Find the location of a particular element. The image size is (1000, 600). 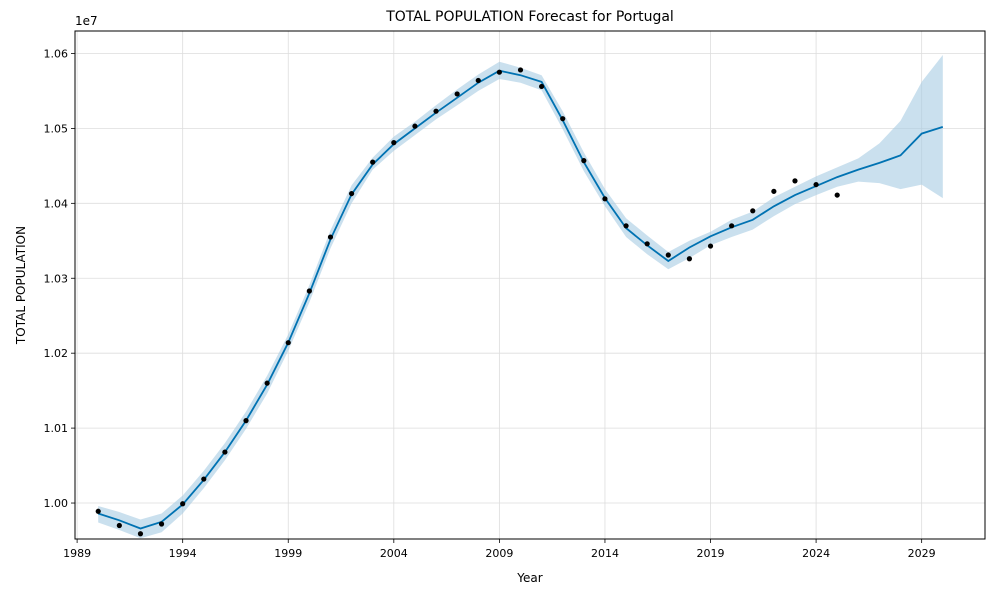

y-tick-label: 1.03 is located at coordinates (56, 278).